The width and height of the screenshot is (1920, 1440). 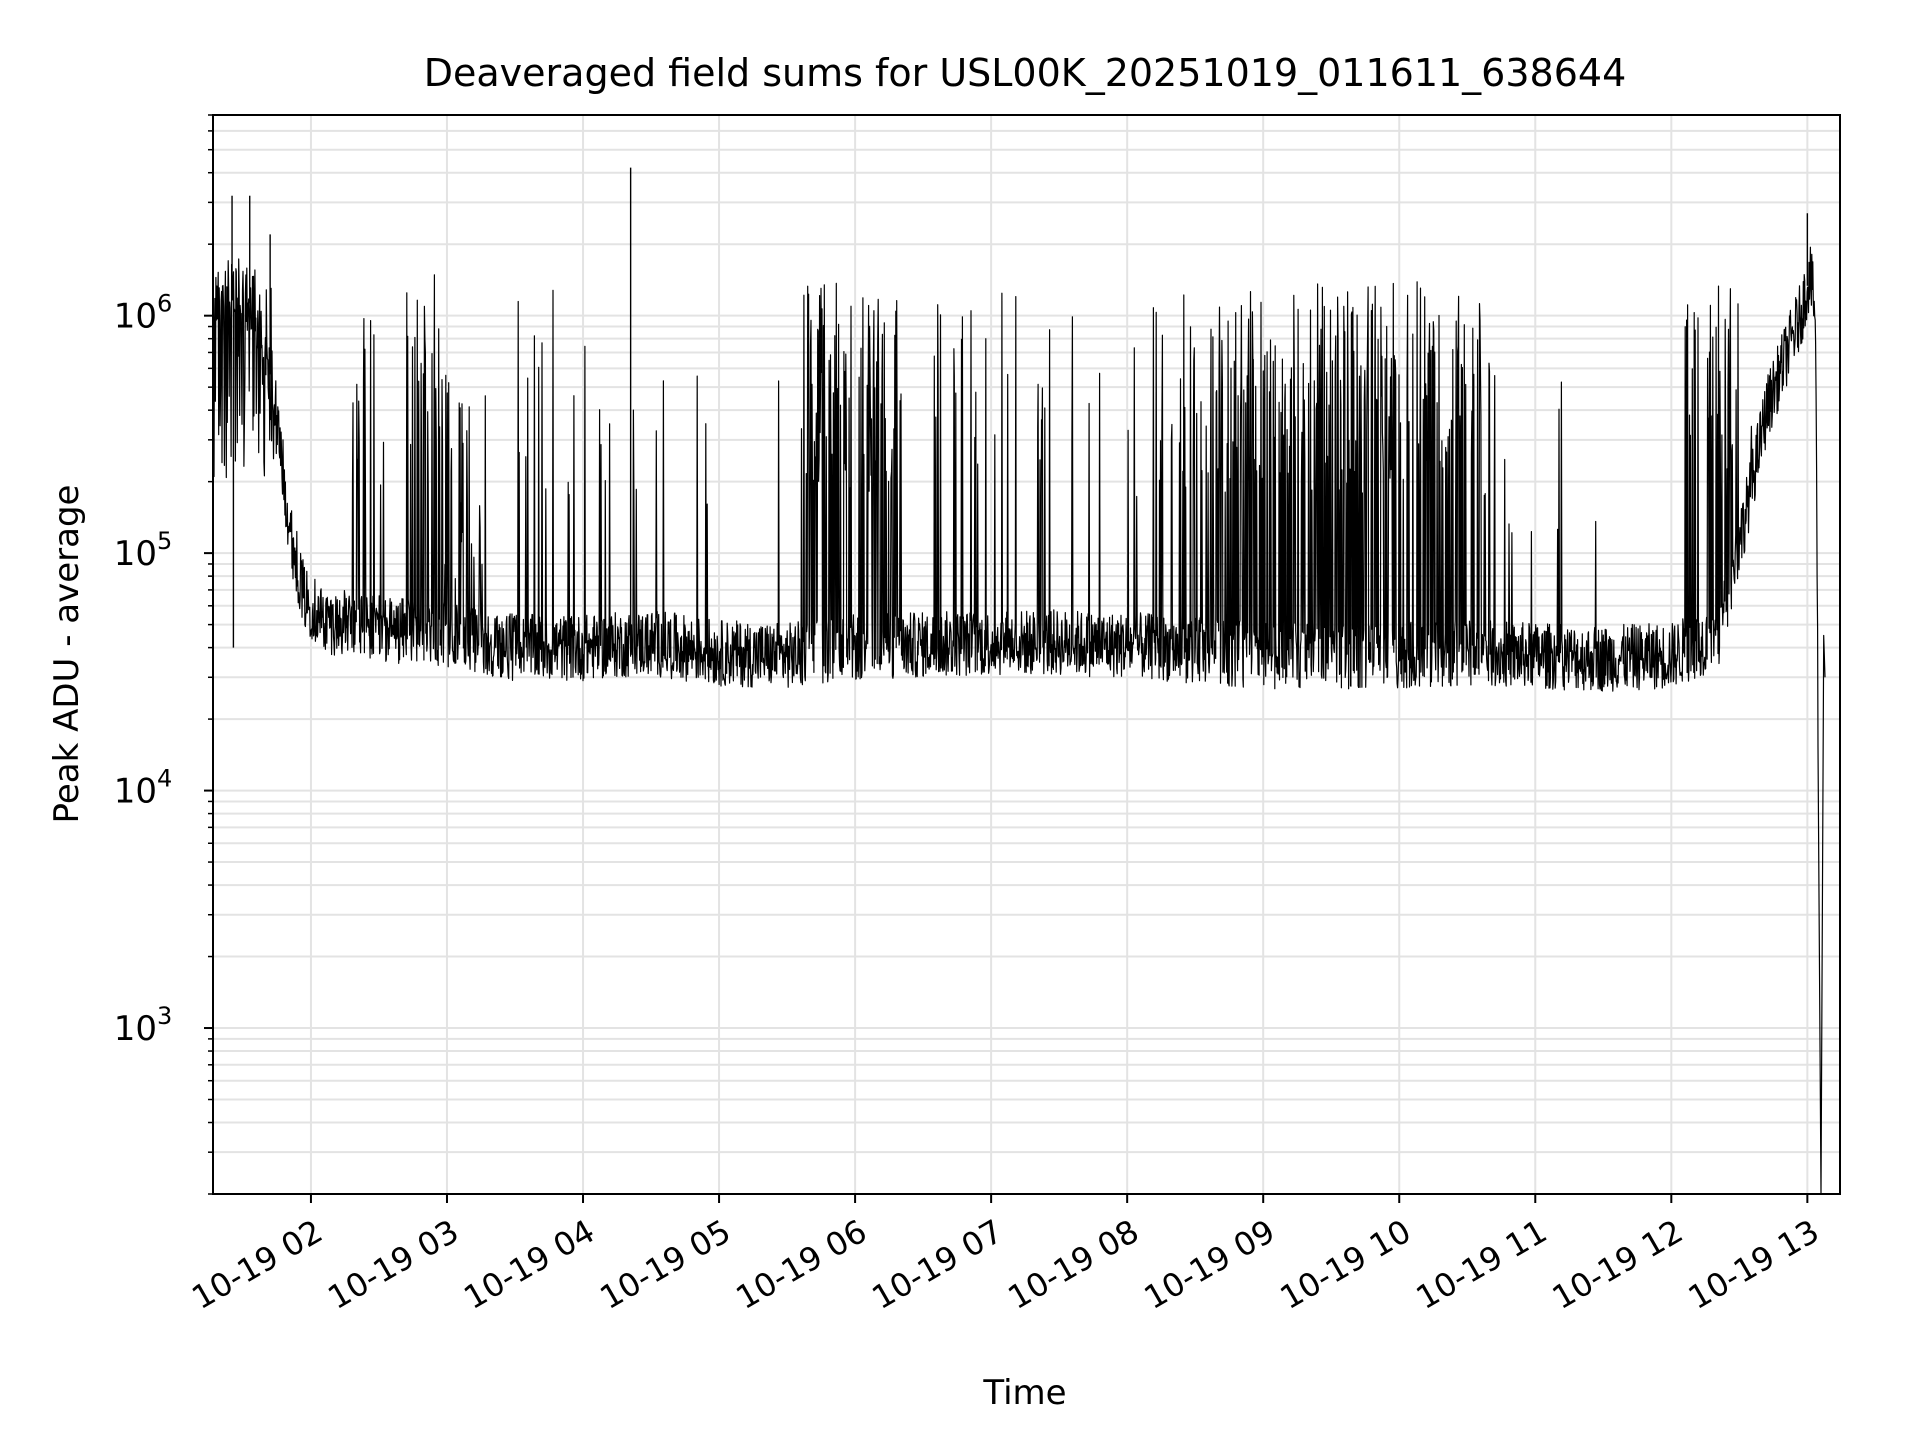 I want to click on y-tick-label-exponent: 5, so click(x=164, y=541).